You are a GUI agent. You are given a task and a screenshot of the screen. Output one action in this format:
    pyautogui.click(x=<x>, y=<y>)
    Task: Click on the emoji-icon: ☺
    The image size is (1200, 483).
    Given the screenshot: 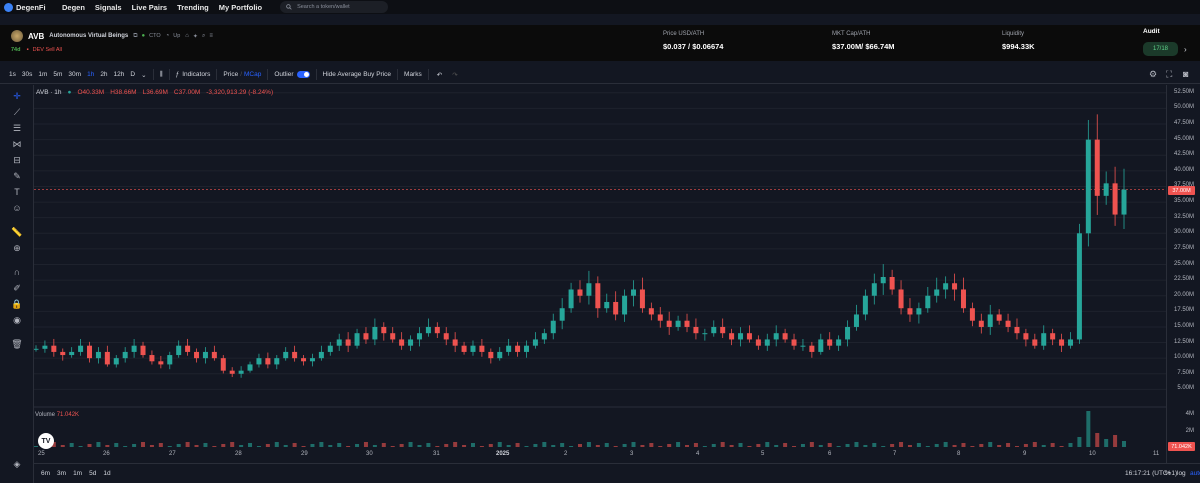 What is the action you would take?
    pyautogui.click(x=17, y=208)
    